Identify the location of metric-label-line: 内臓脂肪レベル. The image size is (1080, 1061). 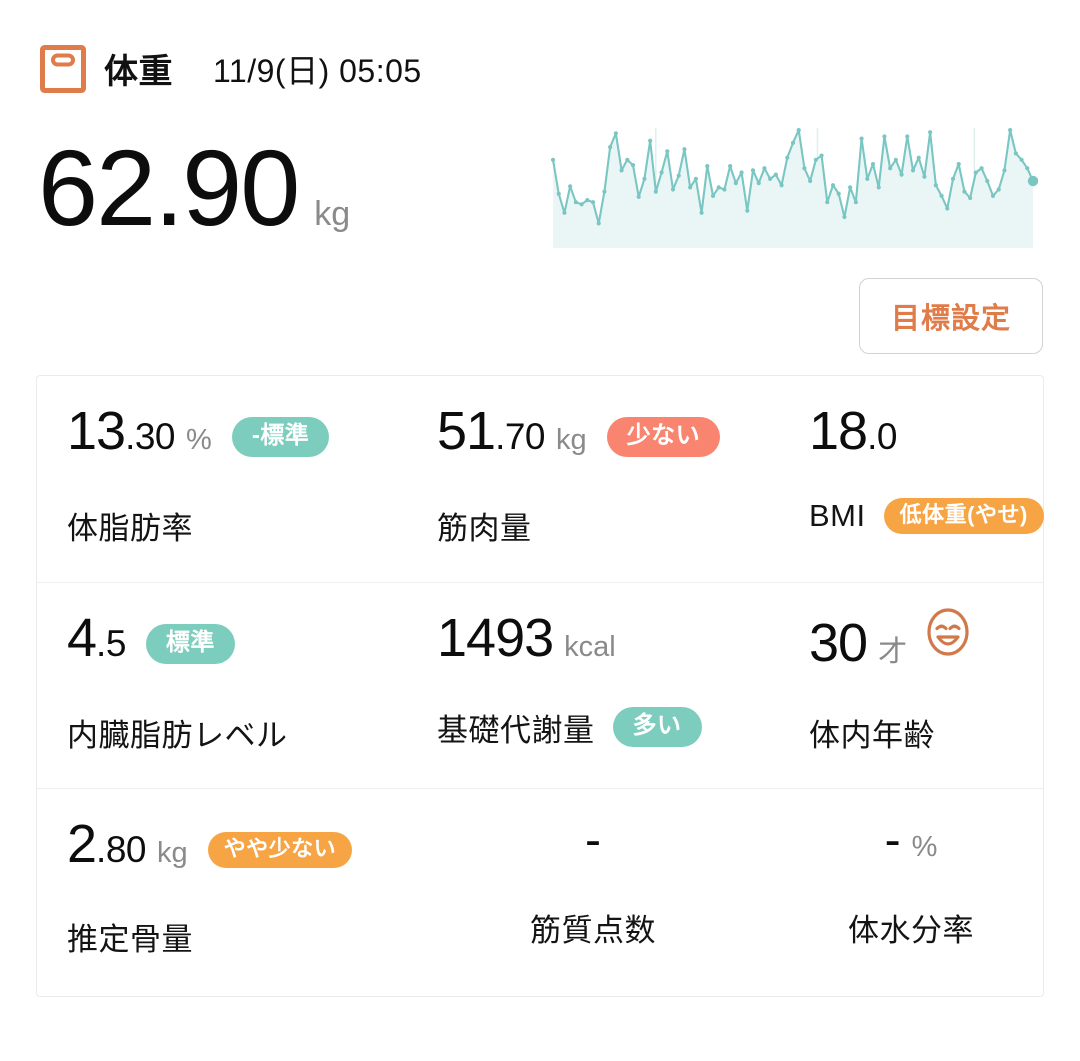
(237, 732).